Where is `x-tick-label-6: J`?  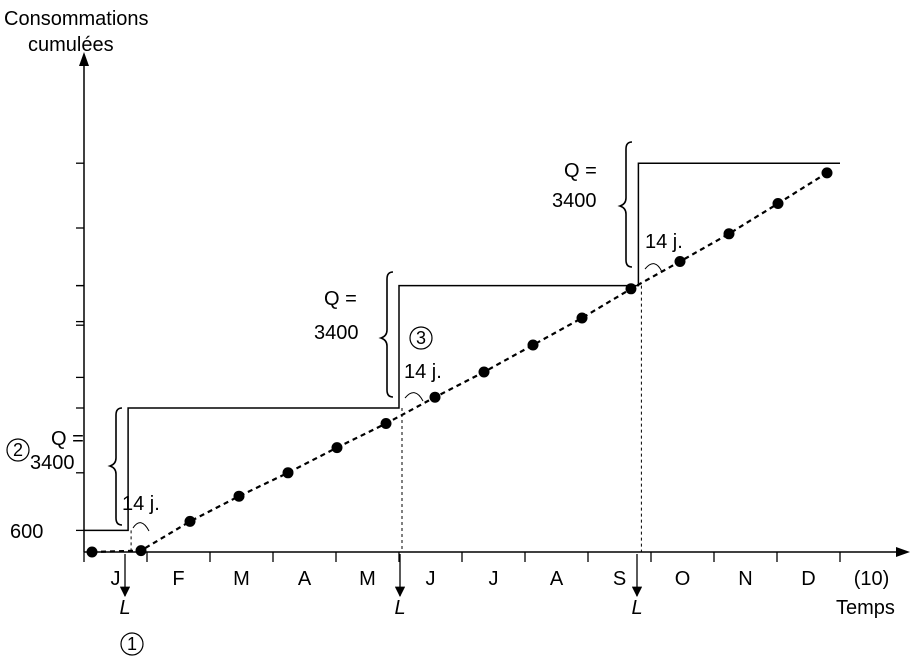 x-tick-label-6: J is located at coordinates (494, 579).